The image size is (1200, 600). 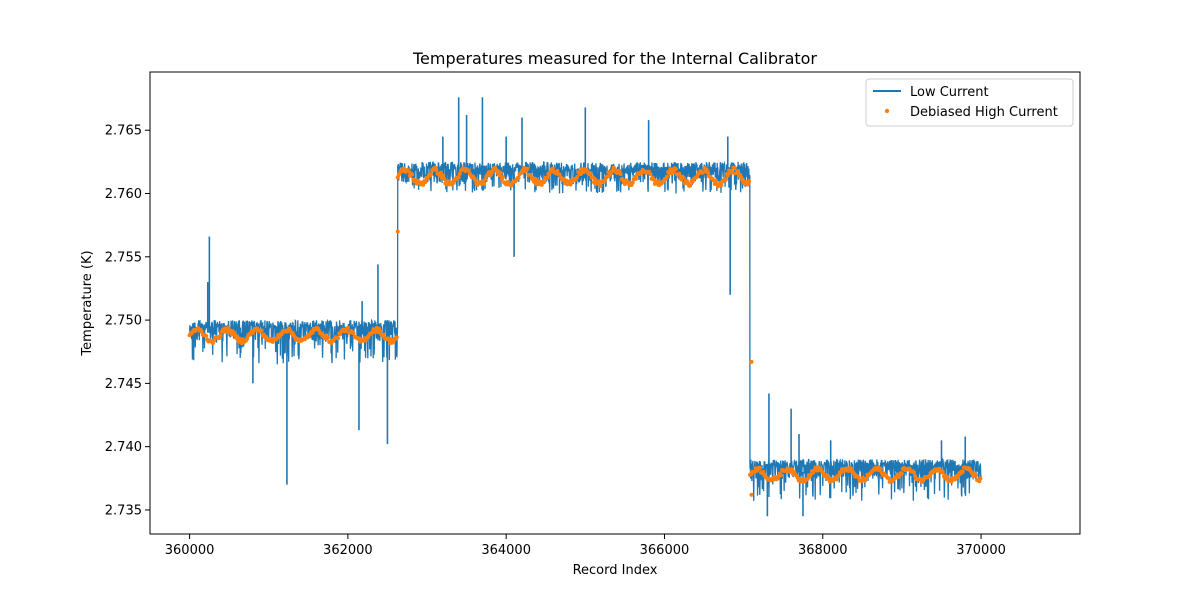 I want to click on x-tick-label: 364000, so click(x=506, y=550).